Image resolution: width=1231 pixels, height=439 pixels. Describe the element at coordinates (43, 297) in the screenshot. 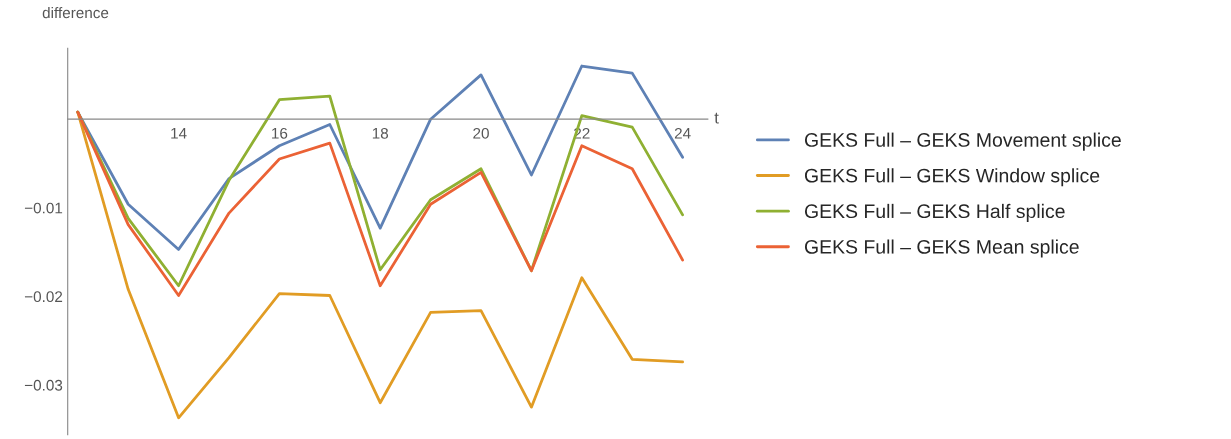

I see `y-tick-label: −0.02` at that location.